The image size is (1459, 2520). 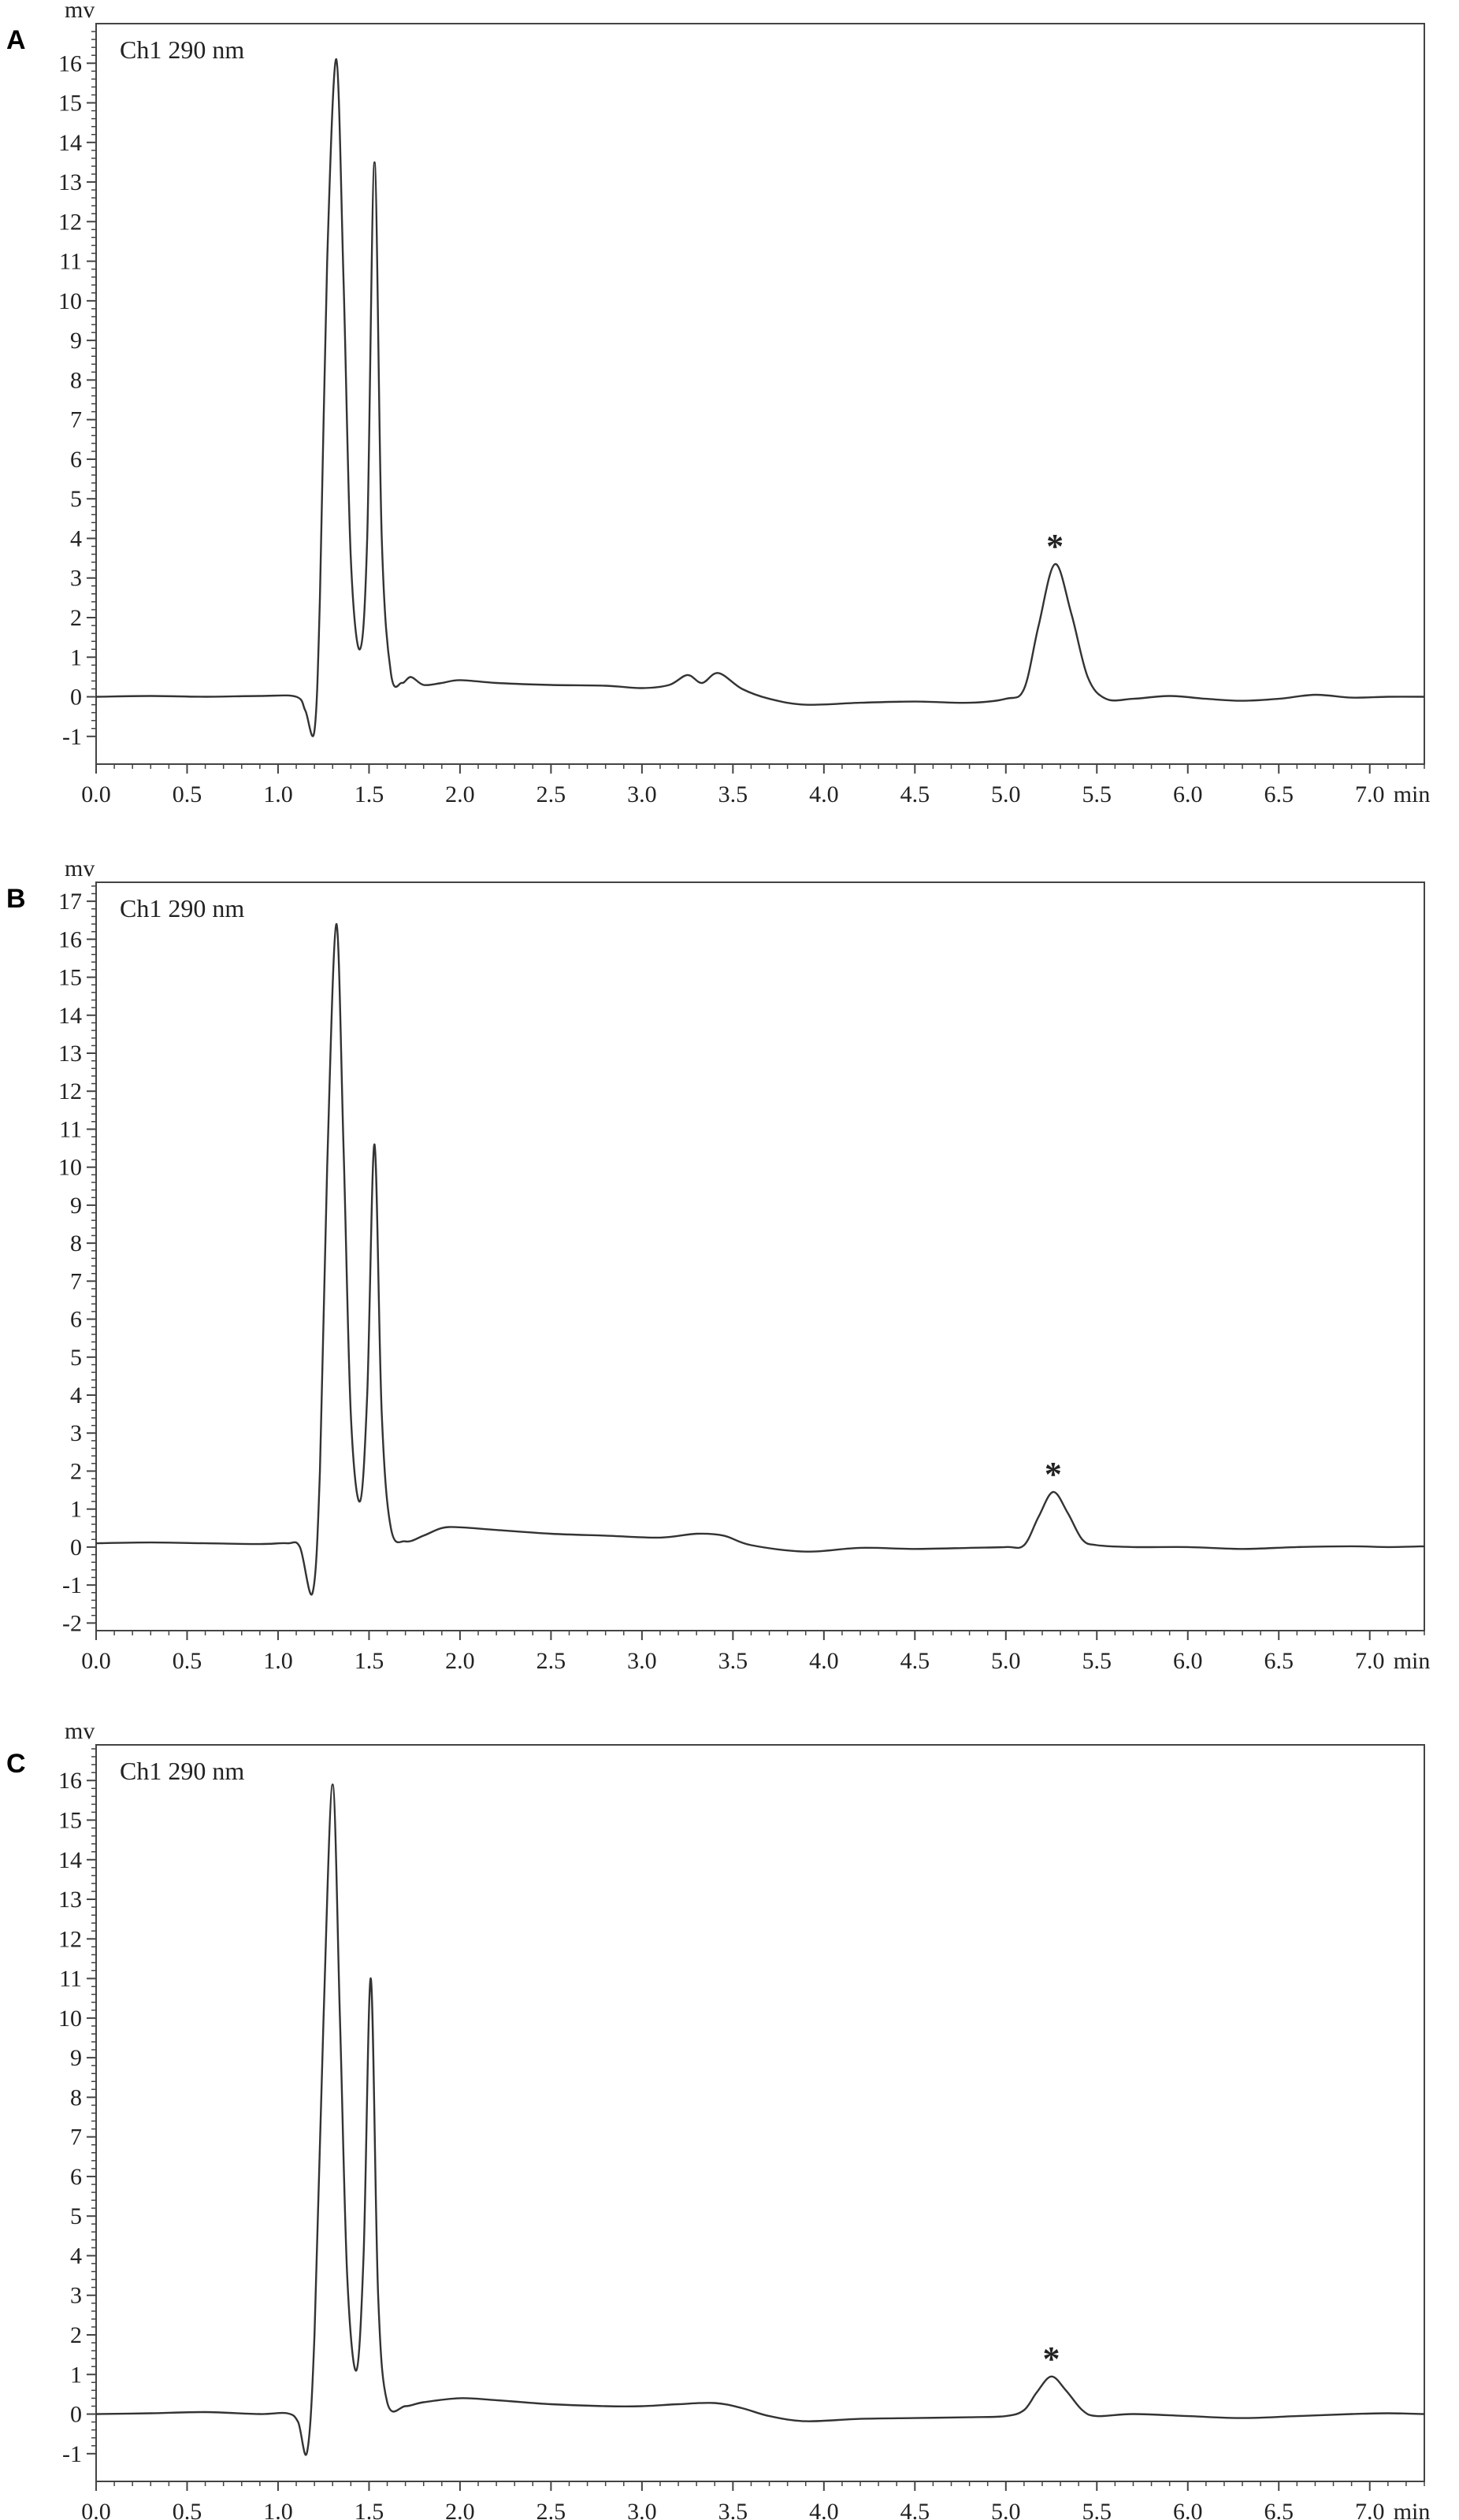 What do you see at coordinates (642, 1661) in the screenshot?
I see `x-tick-label: 3.0` at bounding box center [642, 1661].